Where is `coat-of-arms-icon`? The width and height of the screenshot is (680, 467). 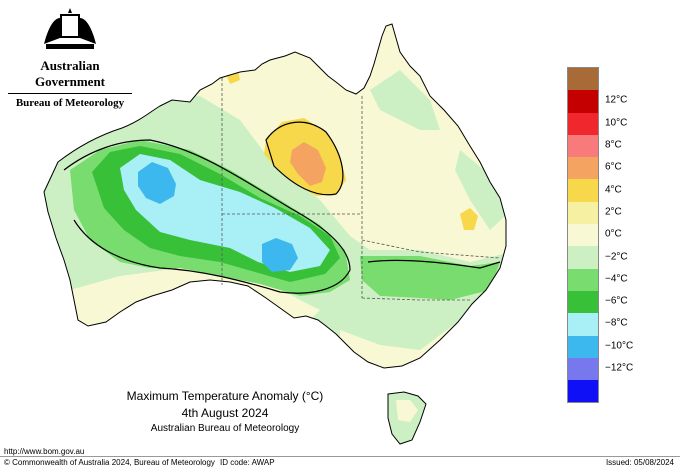 coat-of-arms-icon is located at coordinates (70, 28).